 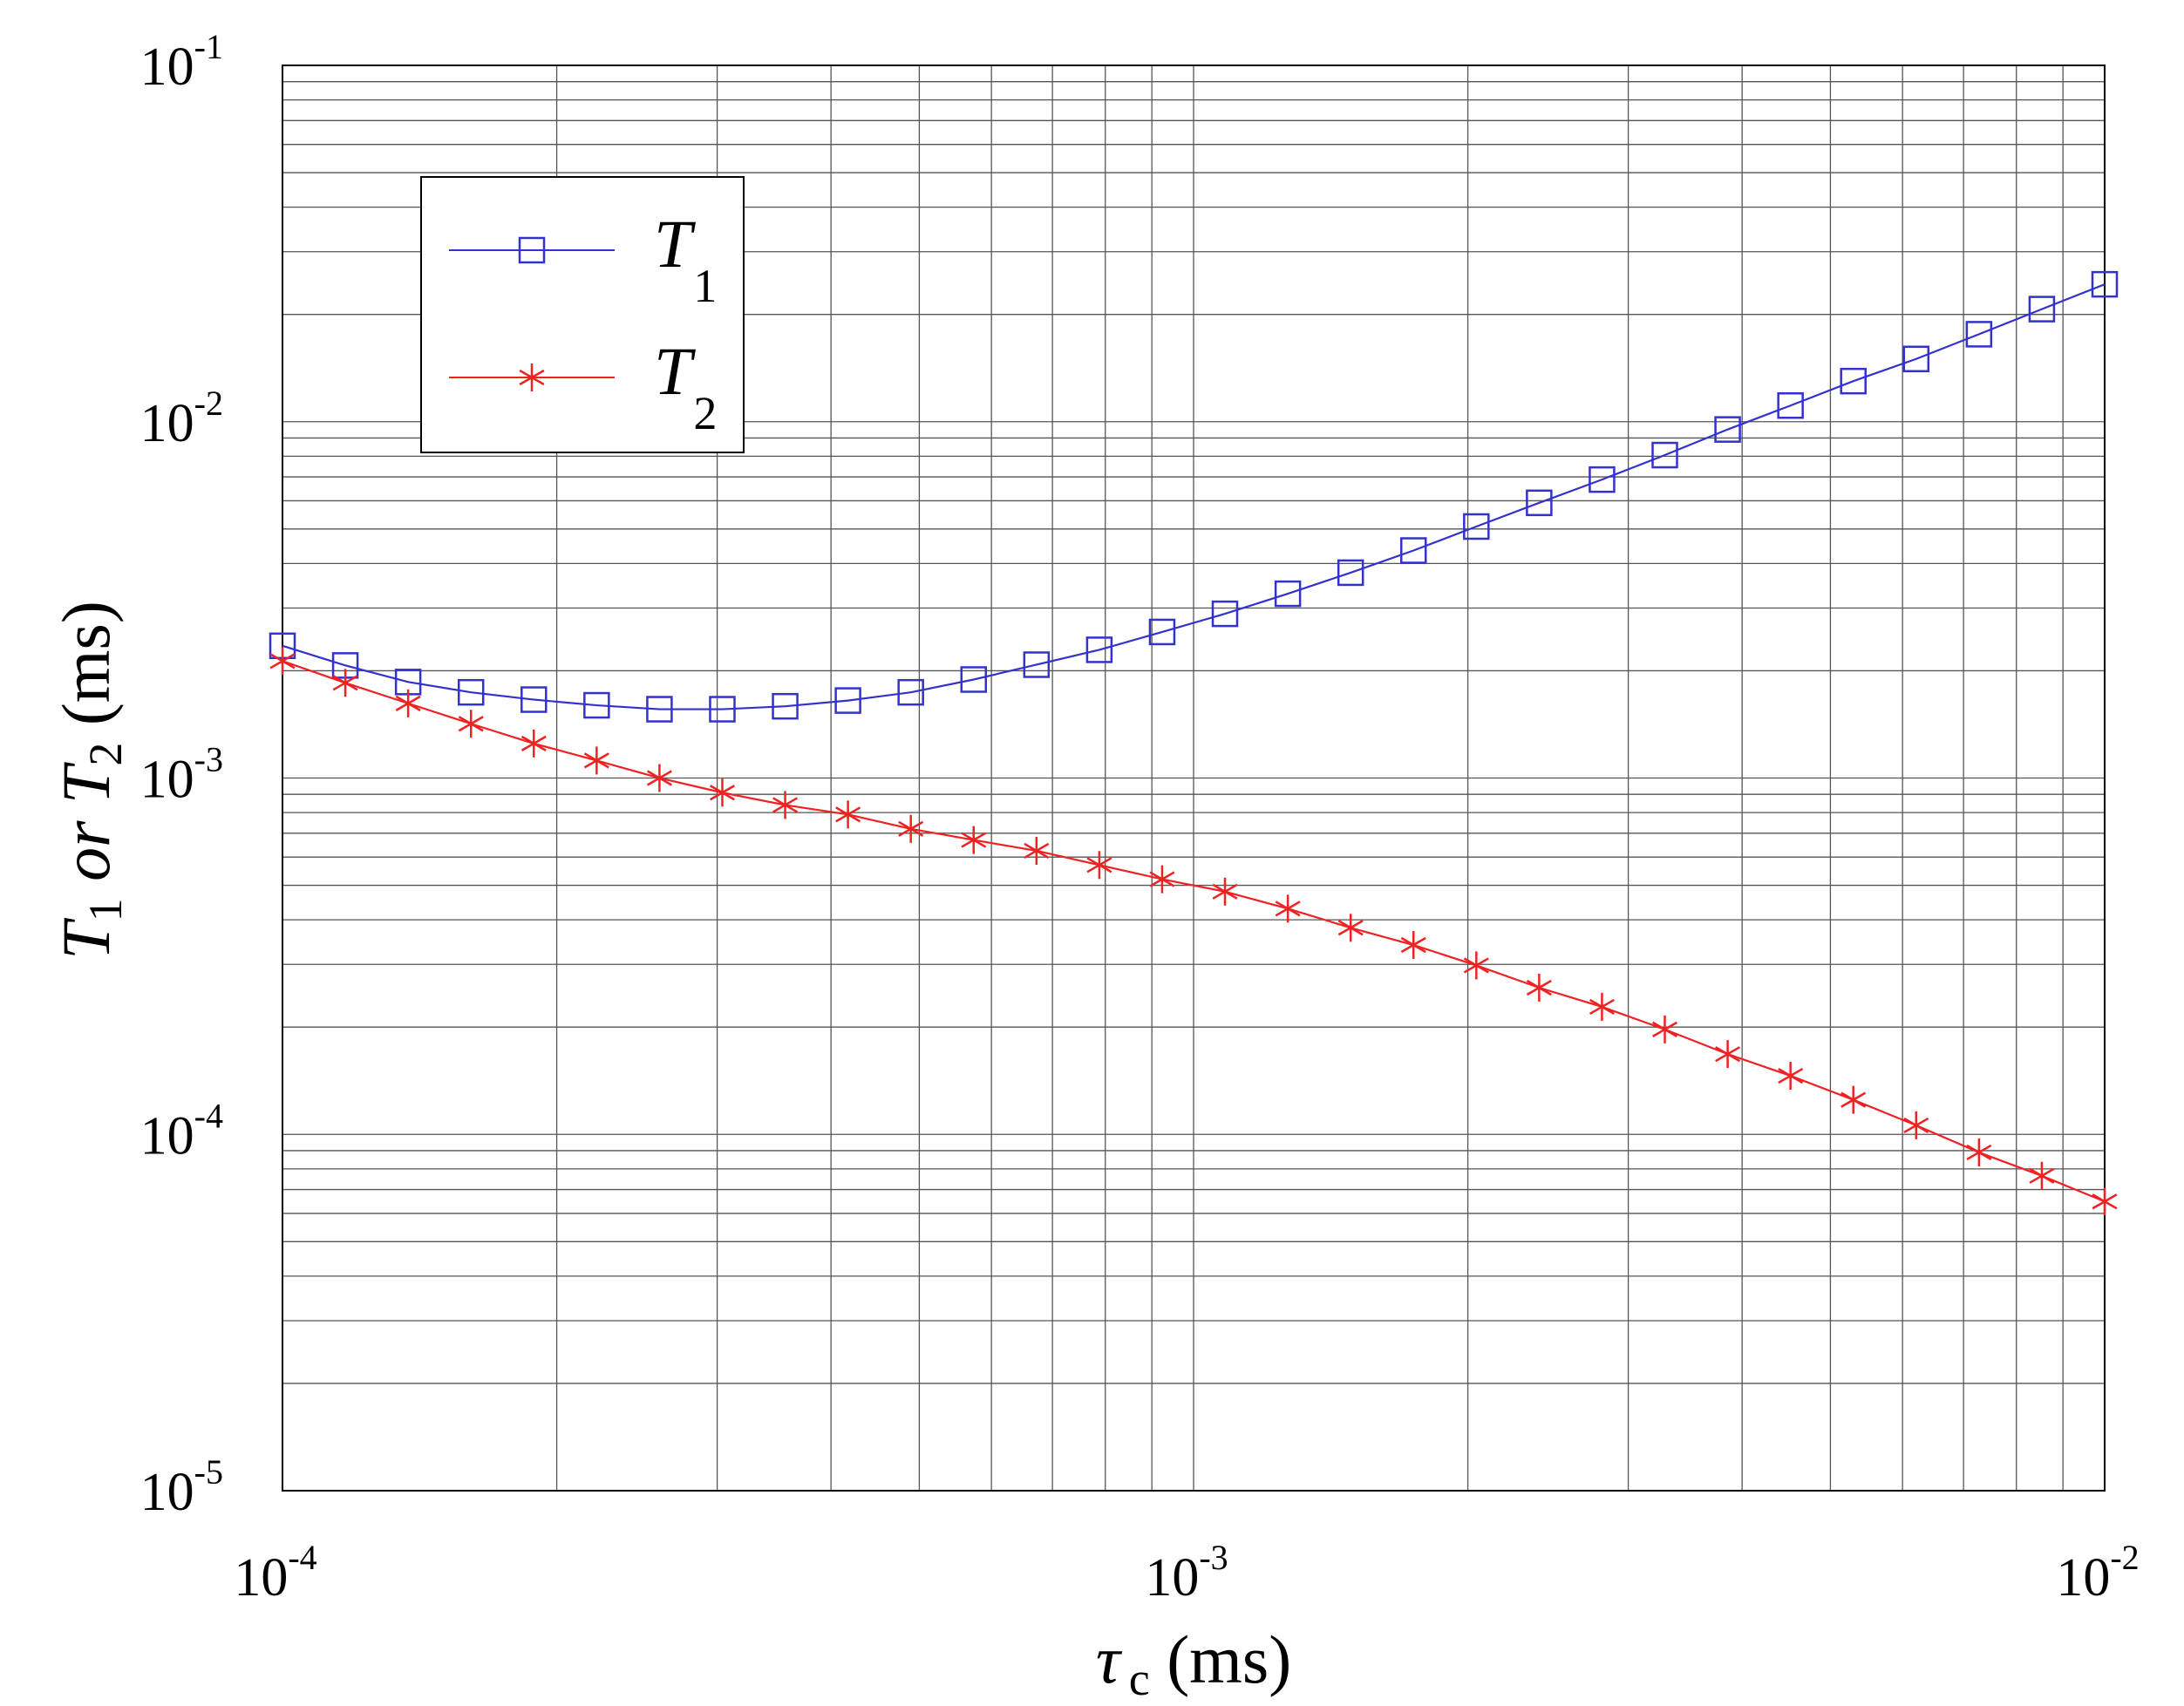 What do you see at coordinates (86, 783) in the screenshot?
I see `y-axis-label-p2: T` at bounding box center [86, 783].